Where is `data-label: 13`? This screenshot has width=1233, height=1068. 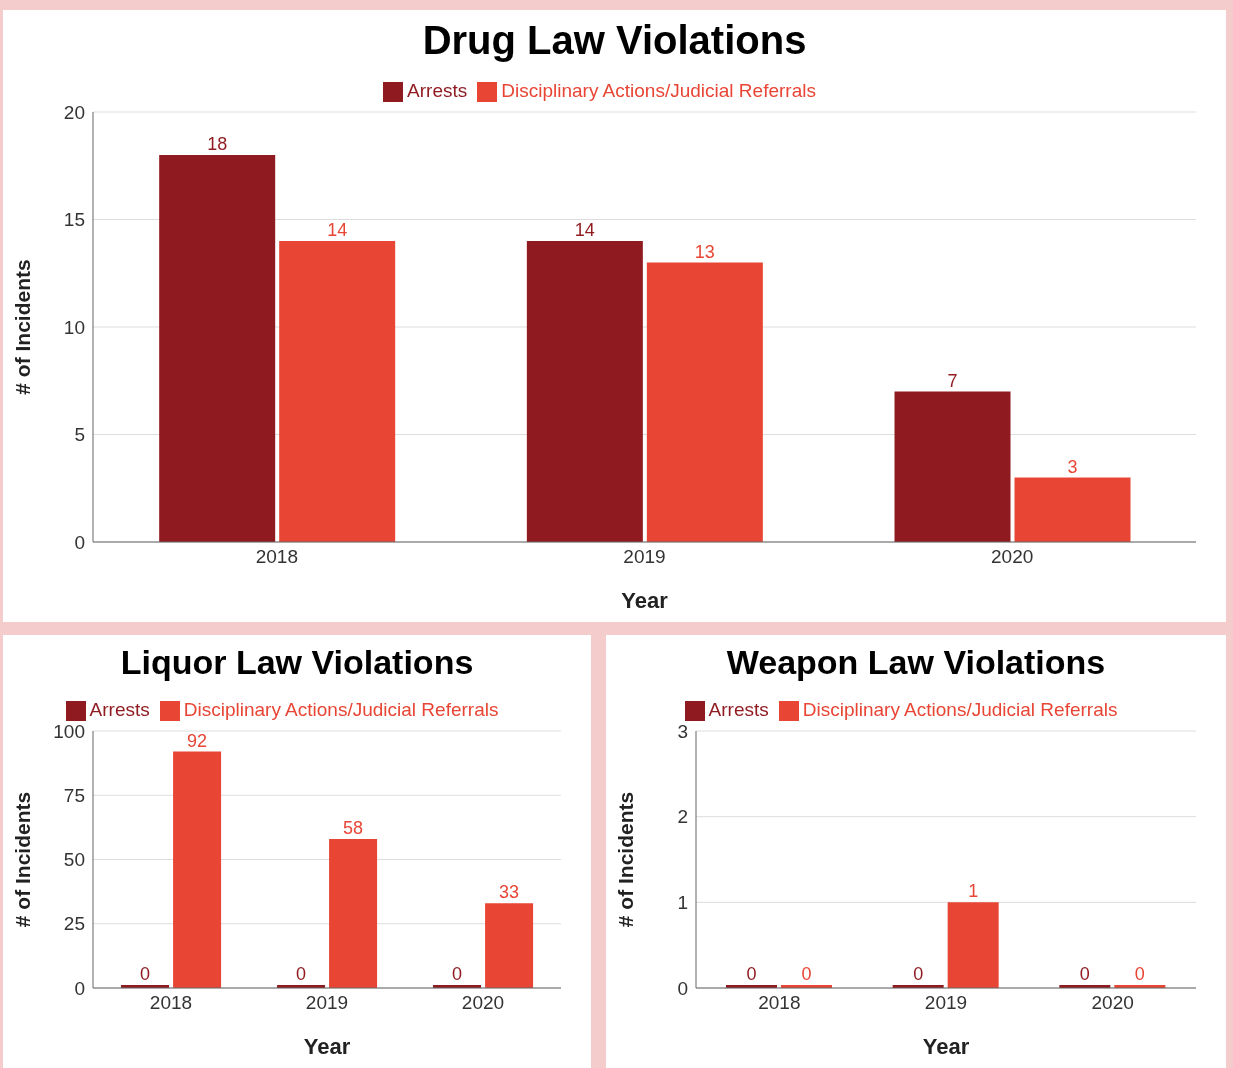 data-label: 13 is located at coordinates (704, 251).